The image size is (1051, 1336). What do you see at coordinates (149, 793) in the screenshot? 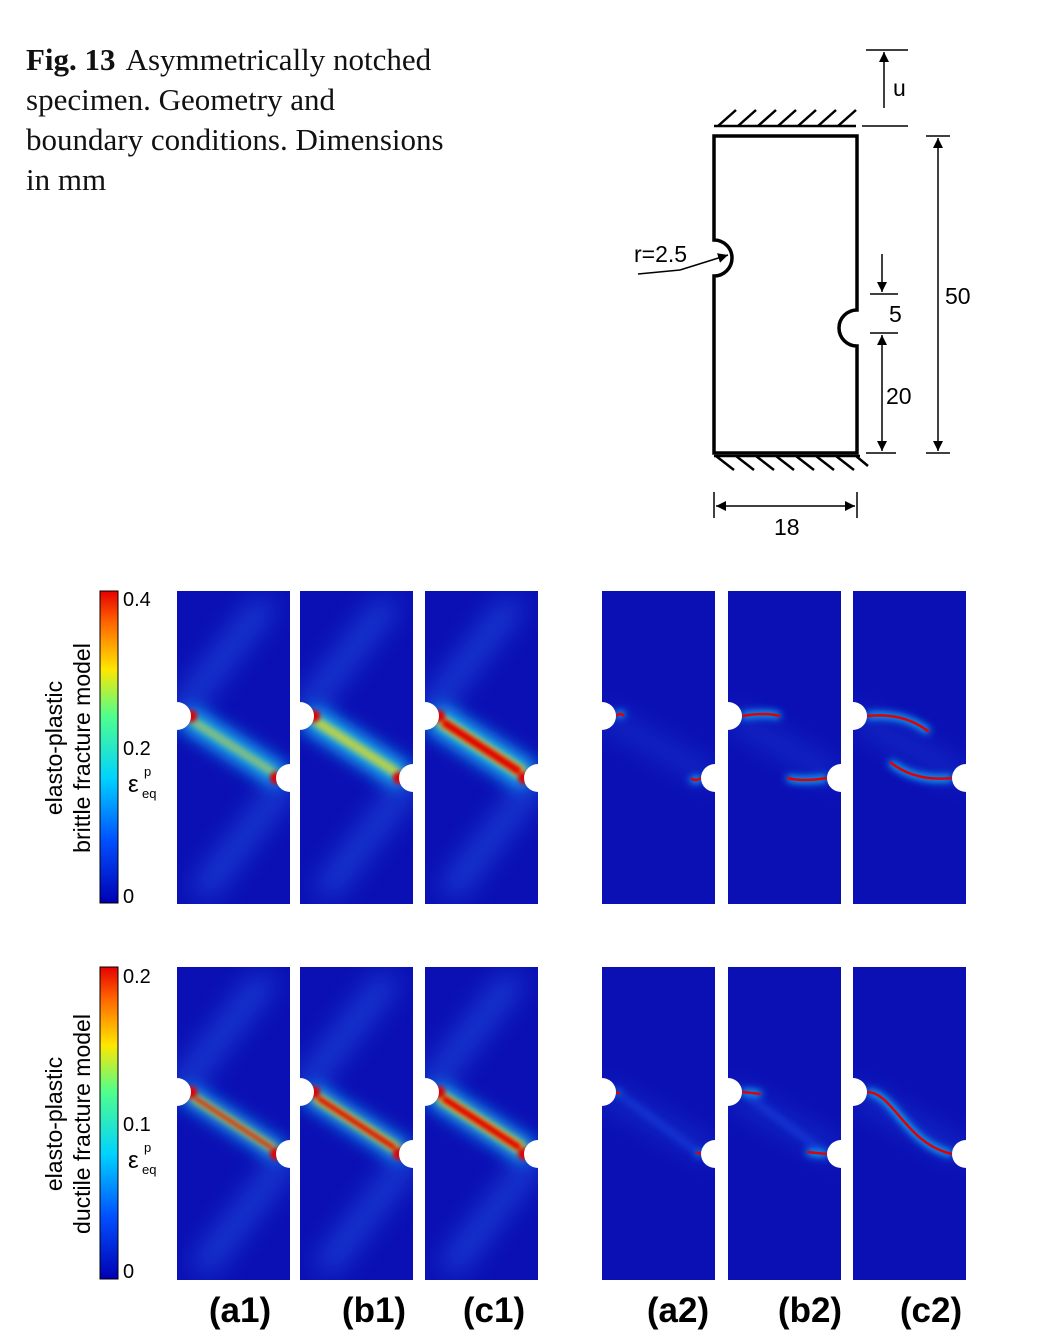
I see `colorbar-brittle-sub: eq` at bounding box center [149, 793].